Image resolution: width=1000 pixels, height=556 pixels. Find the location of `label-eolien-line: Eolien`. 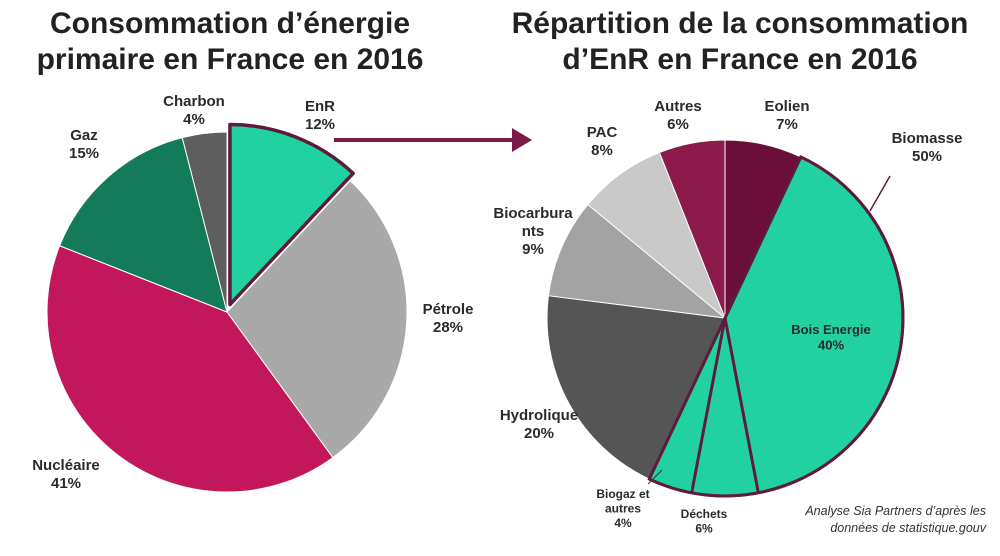

label-eolien-line: Eolien is located at coordinates (786, 106).